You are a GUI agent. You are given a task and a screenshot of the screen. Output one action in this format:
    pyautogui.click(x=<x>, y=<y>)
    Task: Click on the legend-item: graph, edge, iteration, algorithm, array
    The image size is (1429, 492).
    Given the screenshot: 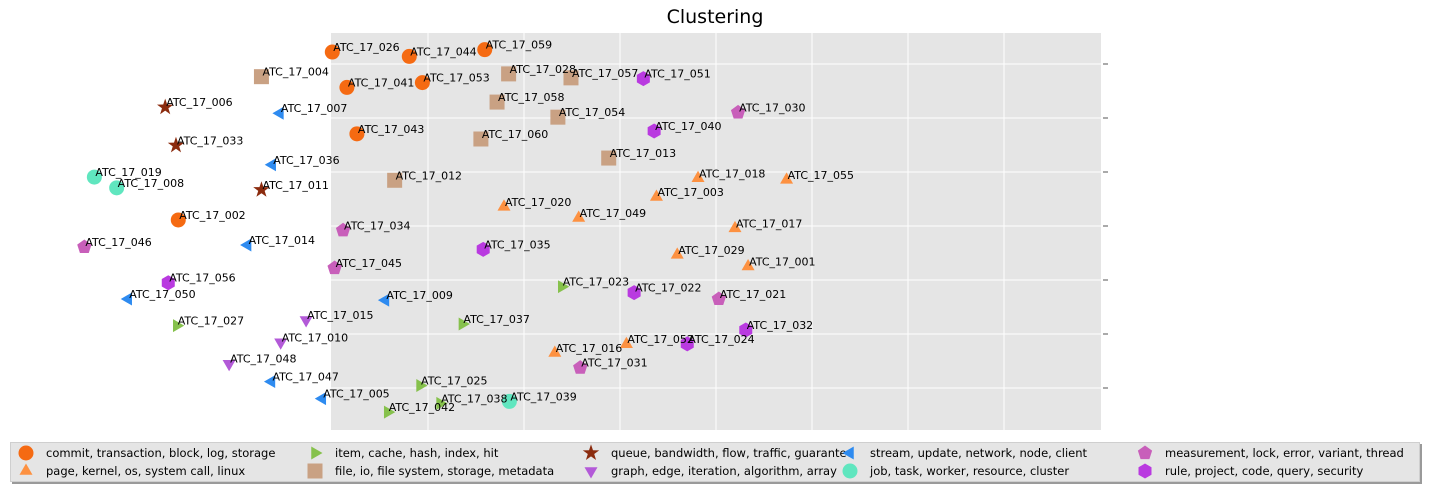 What is the action you would take?
    pyautogui.click(x=709, y=471)
    